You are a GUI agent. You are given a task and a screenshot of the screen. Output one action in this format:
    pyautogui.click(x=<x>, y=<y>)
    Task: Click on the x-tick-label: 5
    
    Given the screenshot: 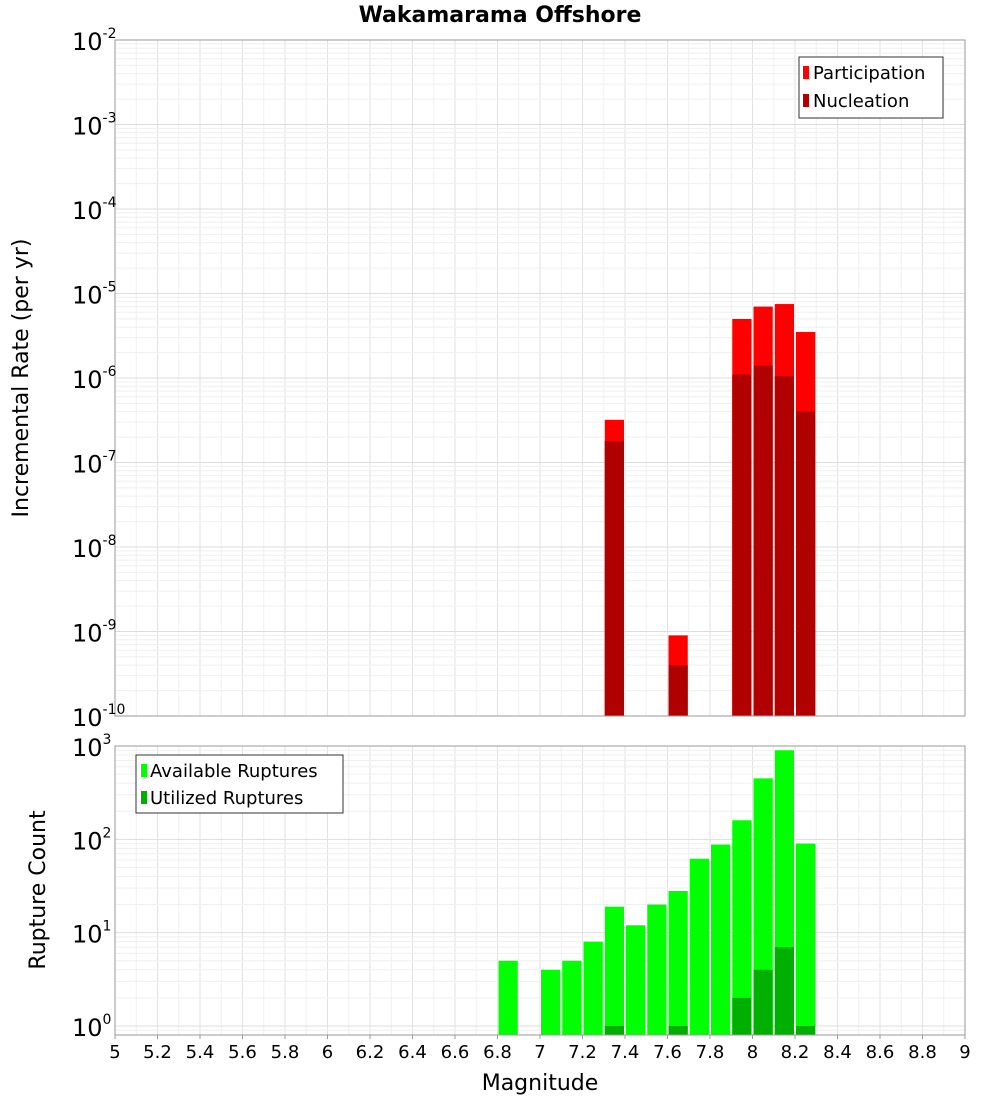 What is the action you would take?
    pyautogui.click(x=114, y=1052)
    